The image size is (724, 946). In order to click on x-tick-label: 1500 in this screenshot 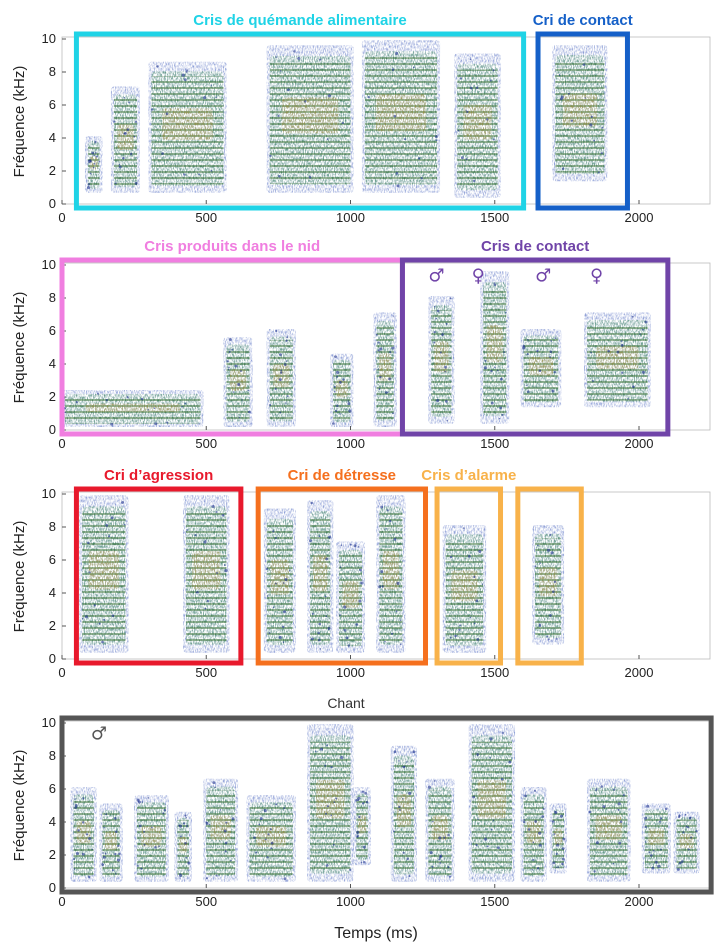, I will do `click(494, 443)`.